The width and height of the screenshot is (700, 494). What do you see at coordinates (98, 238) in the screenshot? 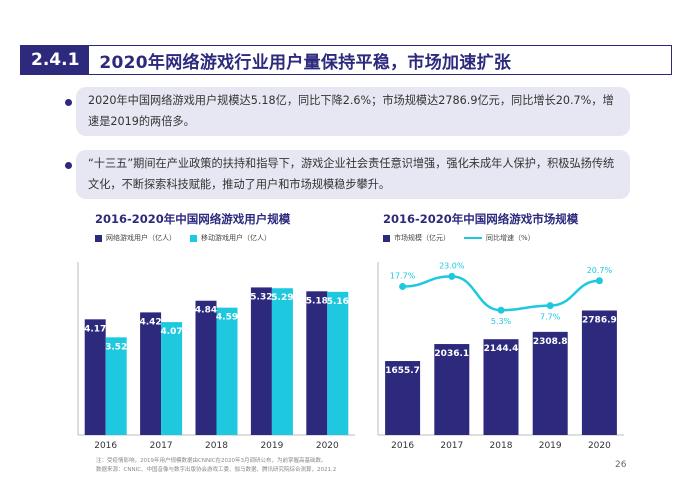
I see `legend-swatch-online` at bounding box center [98, 238].